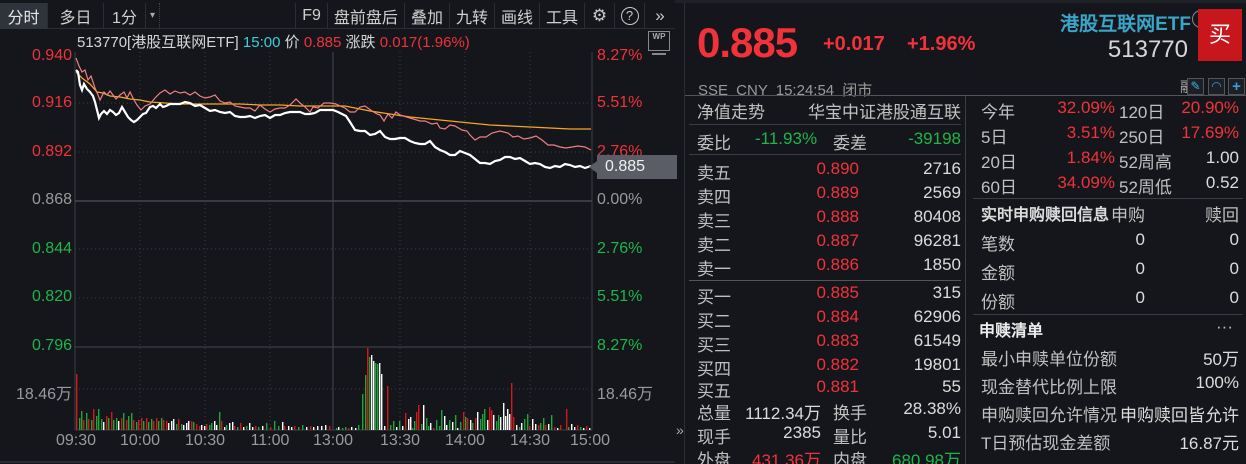  What do you see at coordinates (333, 104) in the screenshot?
I see `nav-line` at bounding box center [333, 104].